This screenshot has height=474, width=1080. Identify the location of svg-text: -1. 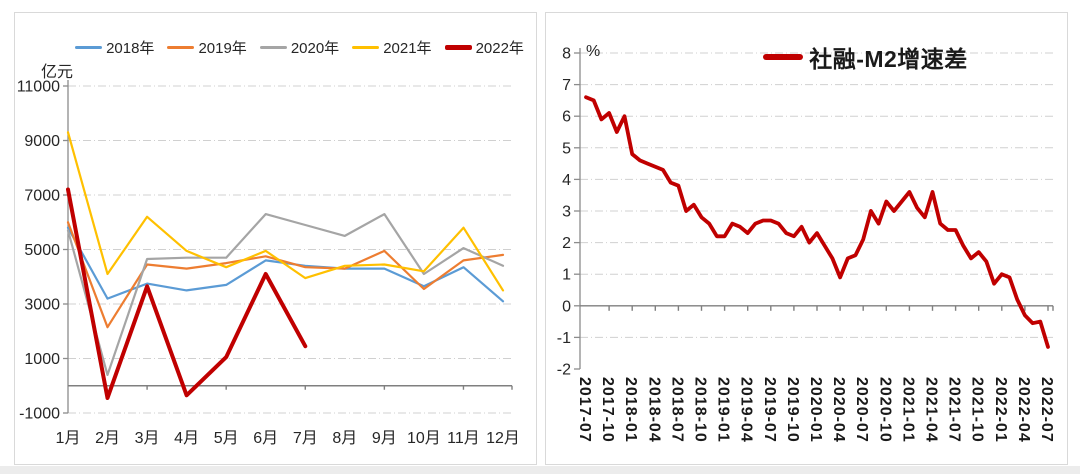
(564, 338).